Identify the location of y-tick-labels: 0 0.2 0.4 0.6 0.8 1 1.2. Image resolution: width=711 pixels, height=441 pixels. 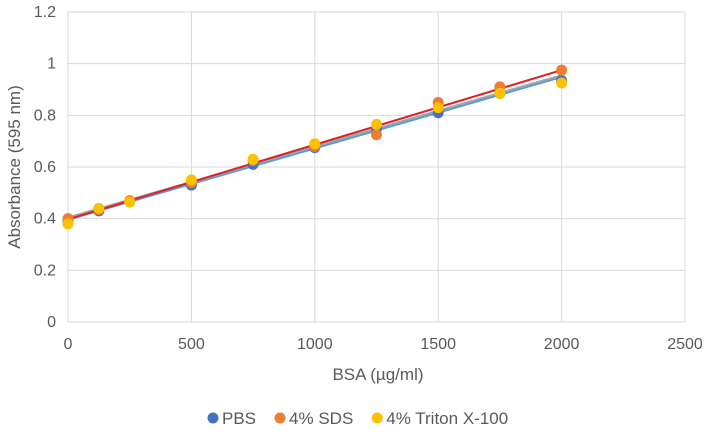
(45, 167).